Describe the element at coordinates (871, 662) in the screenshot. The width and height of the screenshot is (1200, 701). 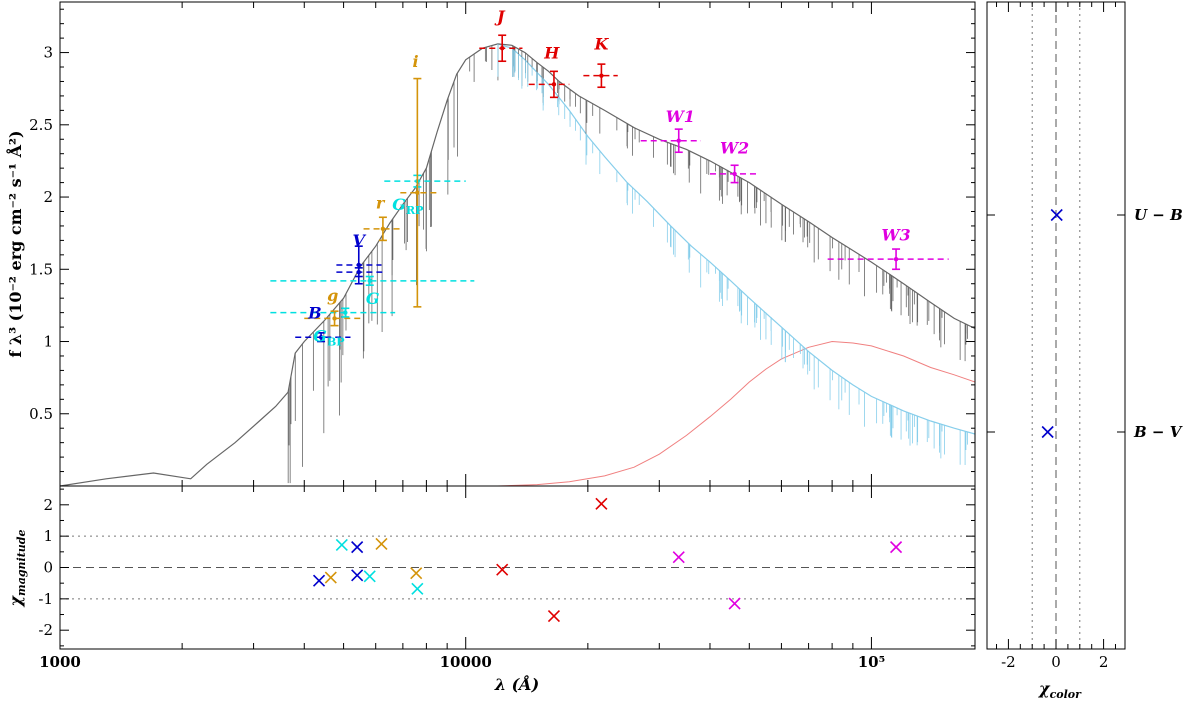
I see `x-tick-label: 10⁵` at that location.